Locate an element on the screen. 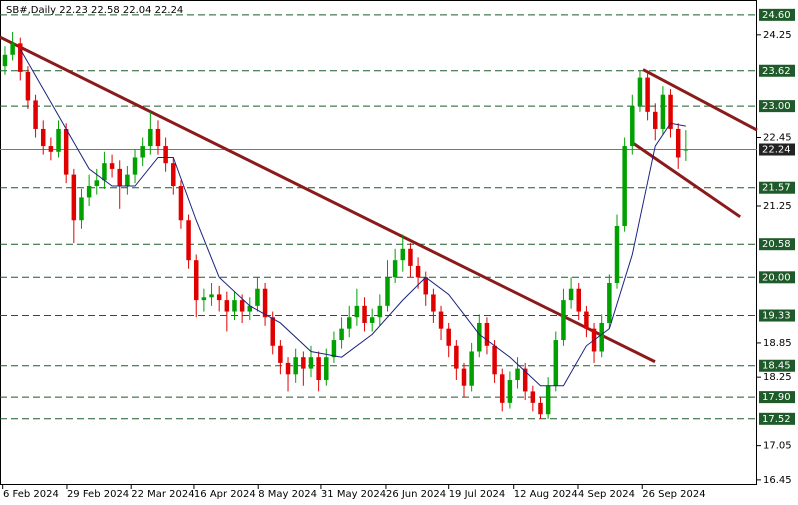  x-tick-label: 6 Feb 2024 is located at coordinates (31, 494).